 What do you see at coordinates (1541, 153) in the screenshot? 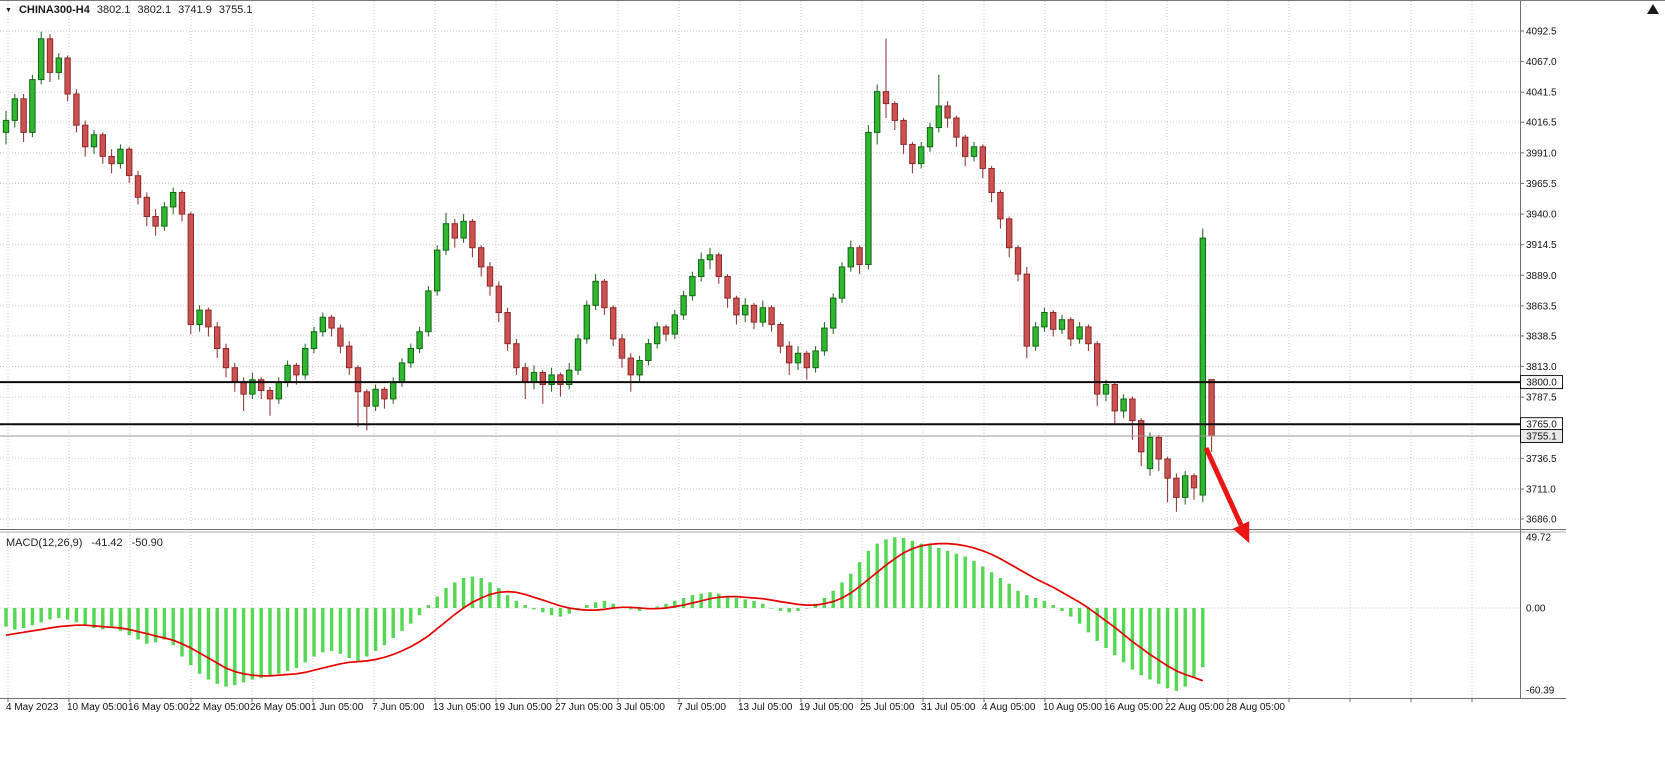
I see `price-label: 3991.0` at bounding box center [1541, 153].